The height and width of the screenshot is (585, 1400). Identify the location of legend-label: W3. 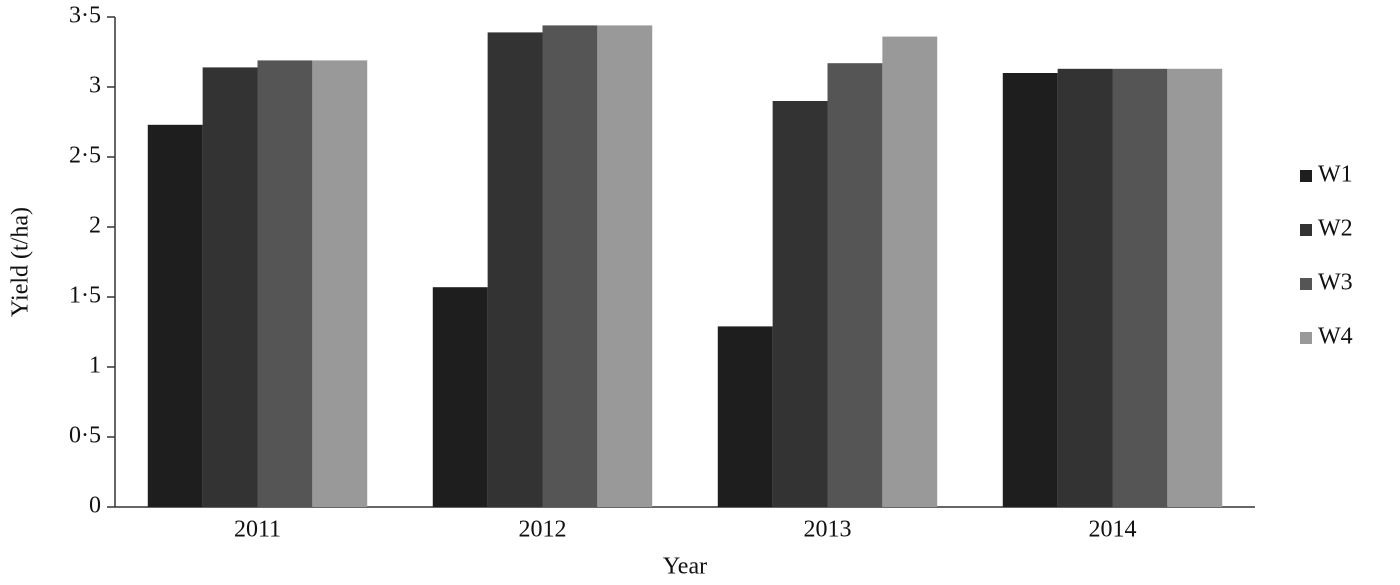
(1335, 283).